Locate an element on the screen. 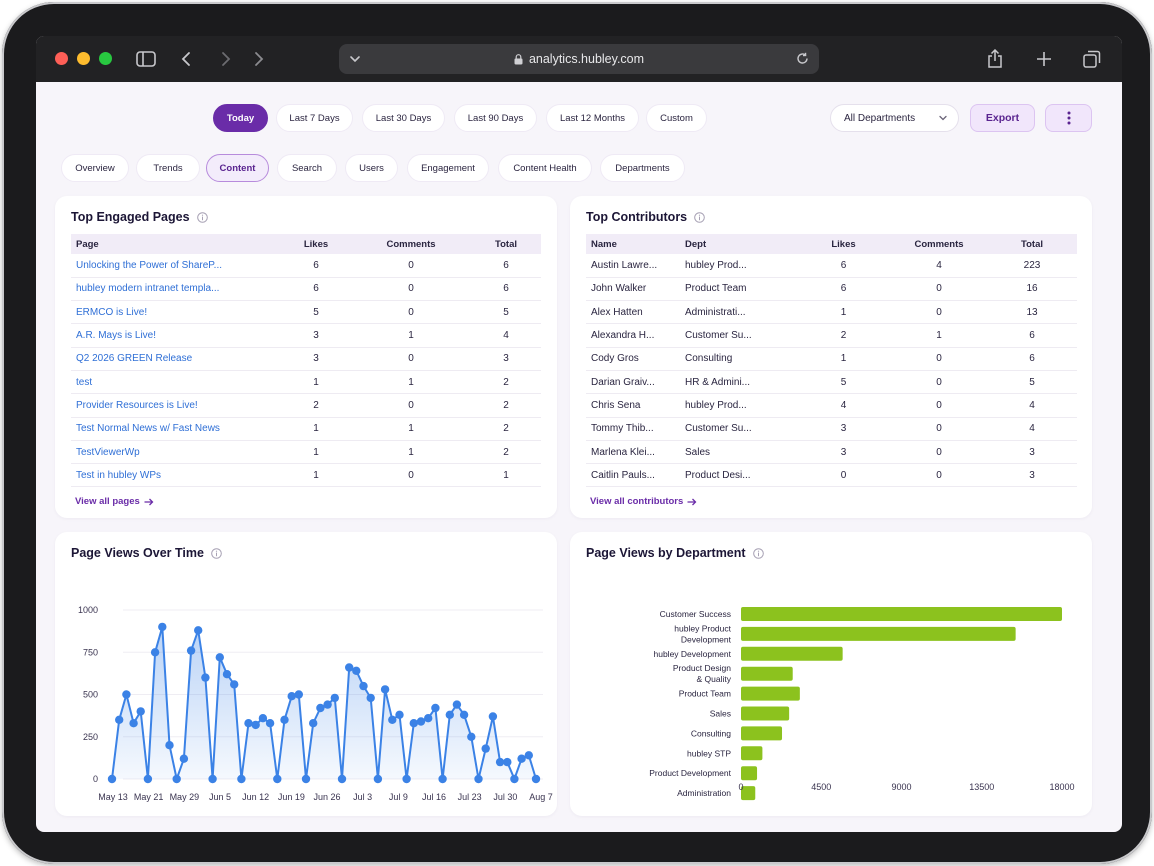 The image size is (1154, 866). x-tick-label: Jun 26 is located at coordinates (326, 797).